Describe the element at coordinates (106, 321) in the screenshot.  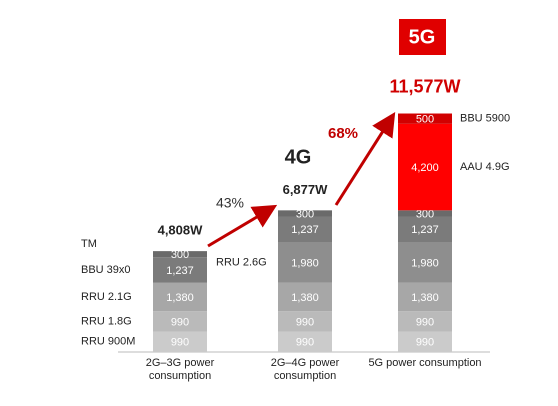
I see `legend-label: RRU 1.8G` at that location.